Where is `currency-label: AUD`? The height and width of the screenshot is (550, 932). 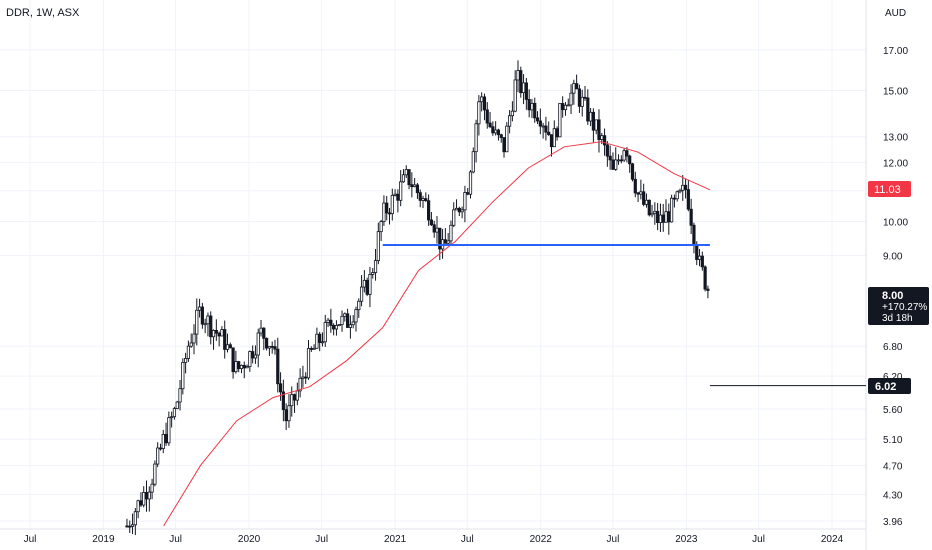 currency-label: AUD is located at coordinates (895, 13).